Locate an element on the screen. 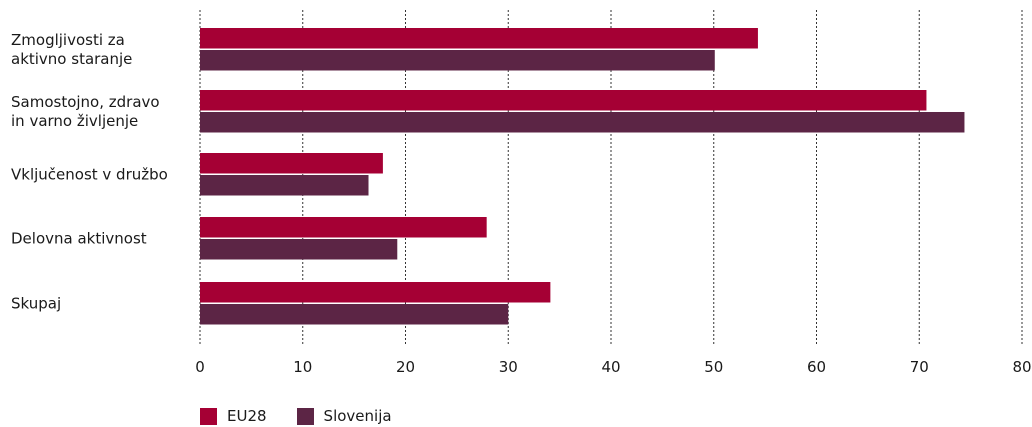 The width and height of the screenshot is (1032, 427). category-label-1-line-1: in varno življenje is located at coordinates (74, 121).